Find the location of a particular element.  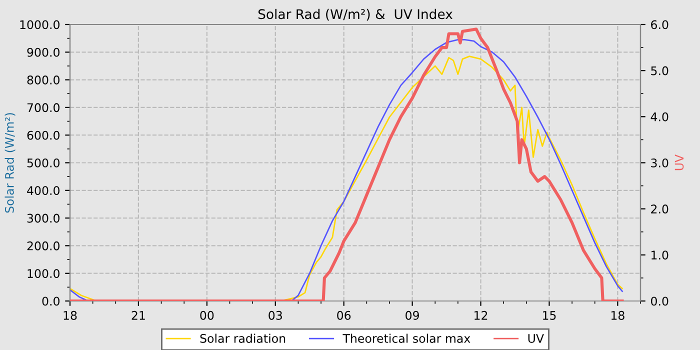

legend-label: Solar radiation is located at coordinates (243, 338).